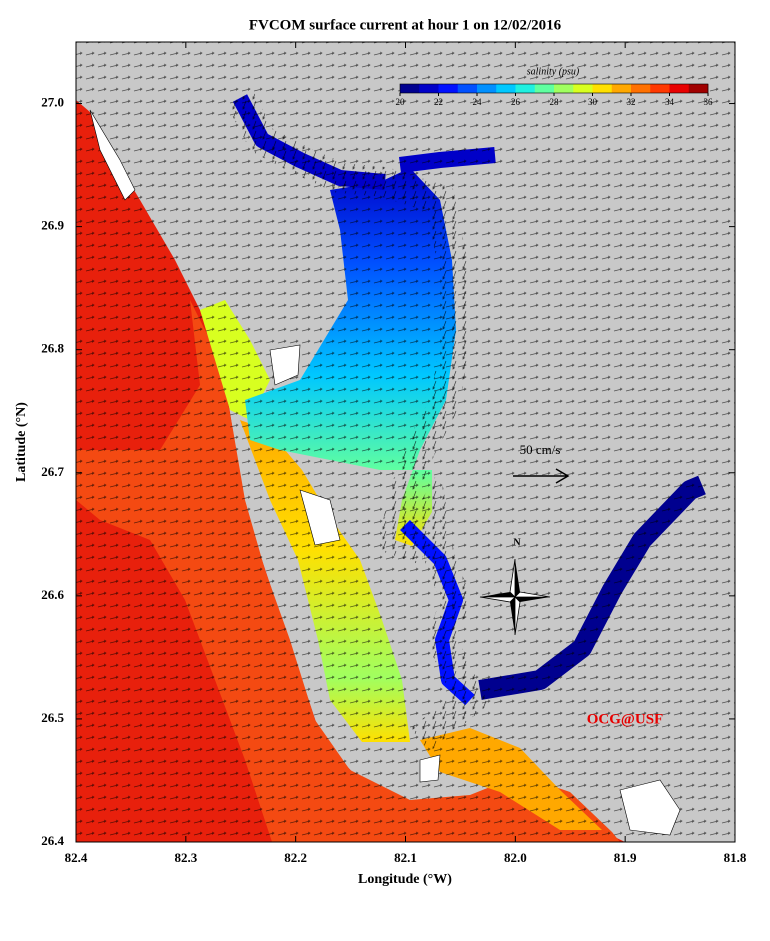 The image size is (770, 941). What do you see at coordinates (516, 102) in the screenshot?
I see `colorbar-tick-label: 26` at bounding box center [516, 102].